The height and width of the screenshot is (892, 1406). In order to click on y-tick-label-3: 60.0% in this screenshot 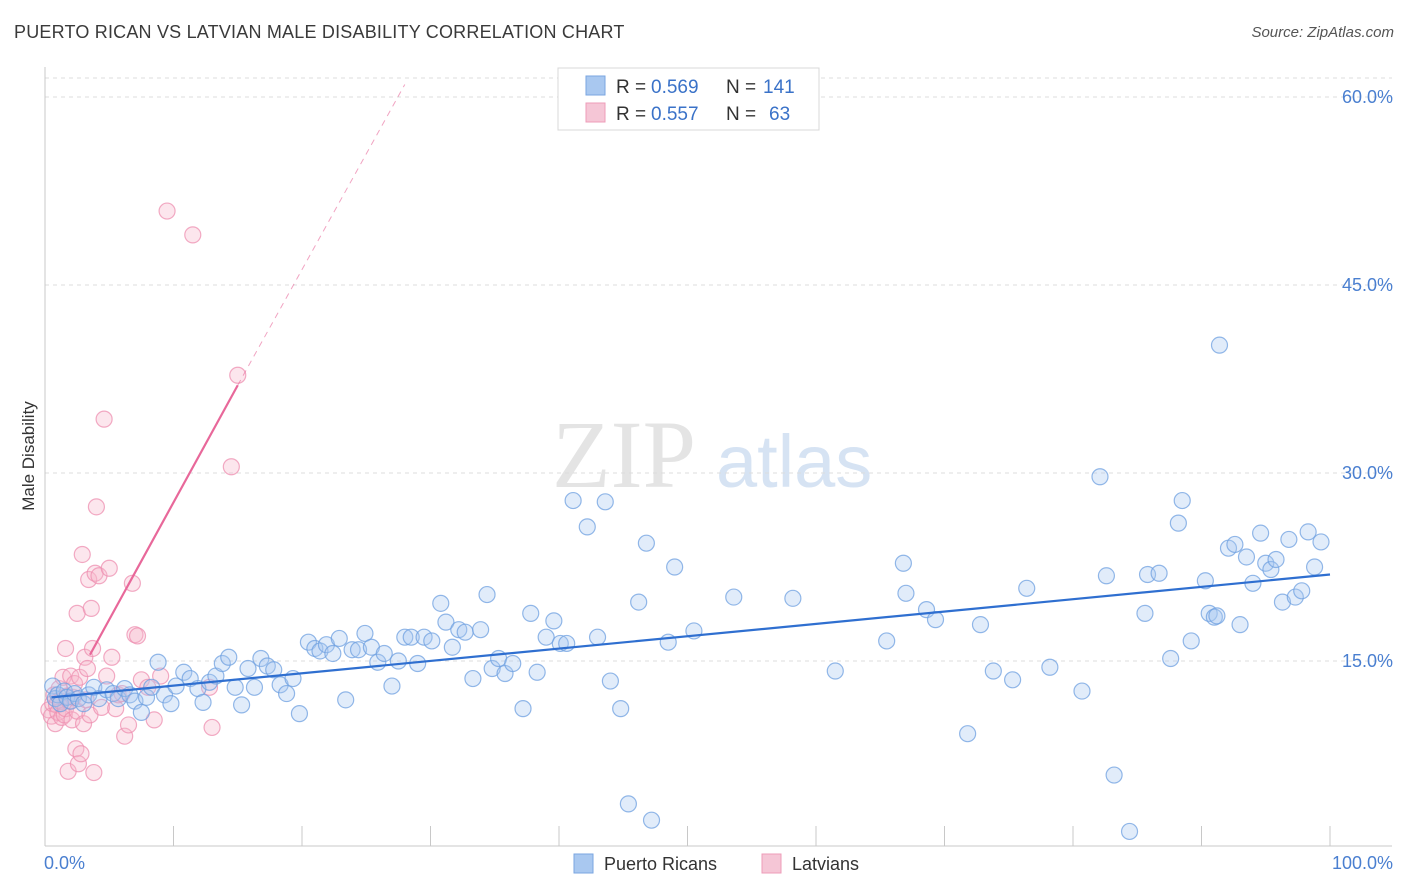, I will do `click(1367, 97)`.